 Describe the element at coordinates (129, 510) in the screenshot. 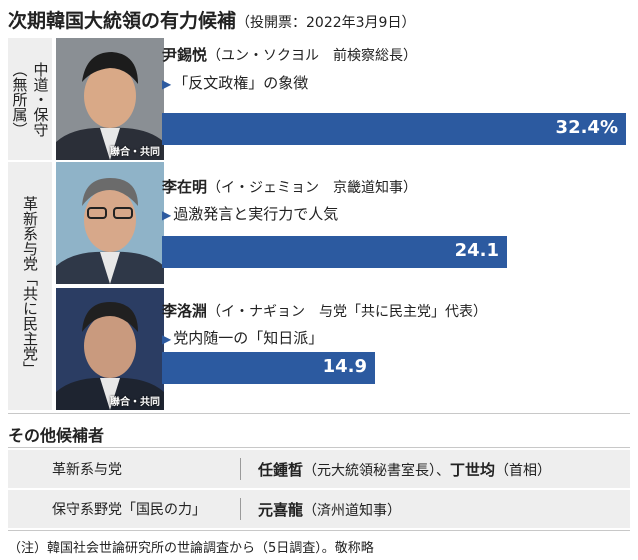

I see `others-category: 保守系野党「国民の力」` at that location.